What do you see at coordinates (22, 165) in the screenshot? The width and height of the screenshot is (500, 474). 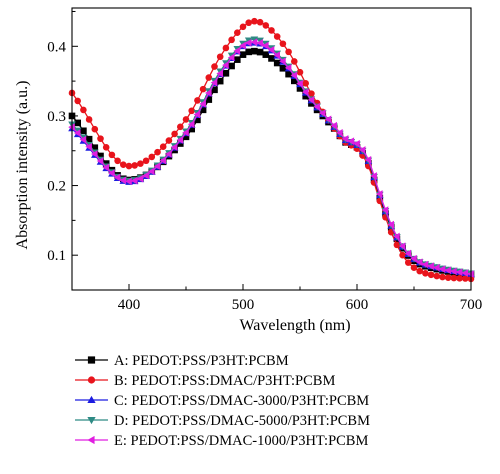 I see `y-axis-label: Absorption intensity (a.u.)` at bounding box center [22, 165].